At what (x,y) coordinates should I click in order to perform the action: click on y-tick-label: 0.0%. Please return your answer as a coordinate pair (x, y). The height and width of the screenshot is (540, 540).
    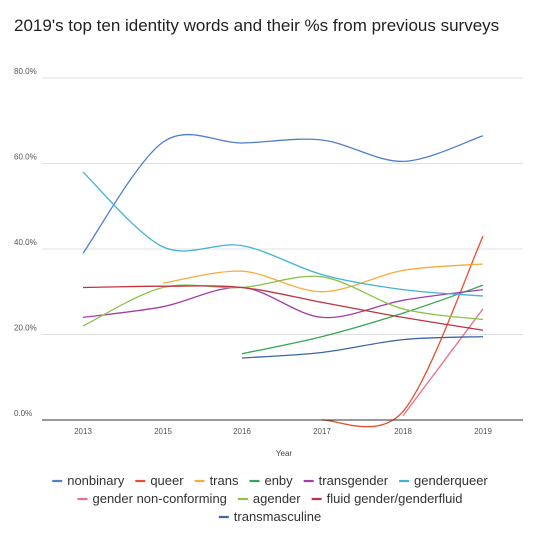
    Looking at the image, I should click on (23, 413).